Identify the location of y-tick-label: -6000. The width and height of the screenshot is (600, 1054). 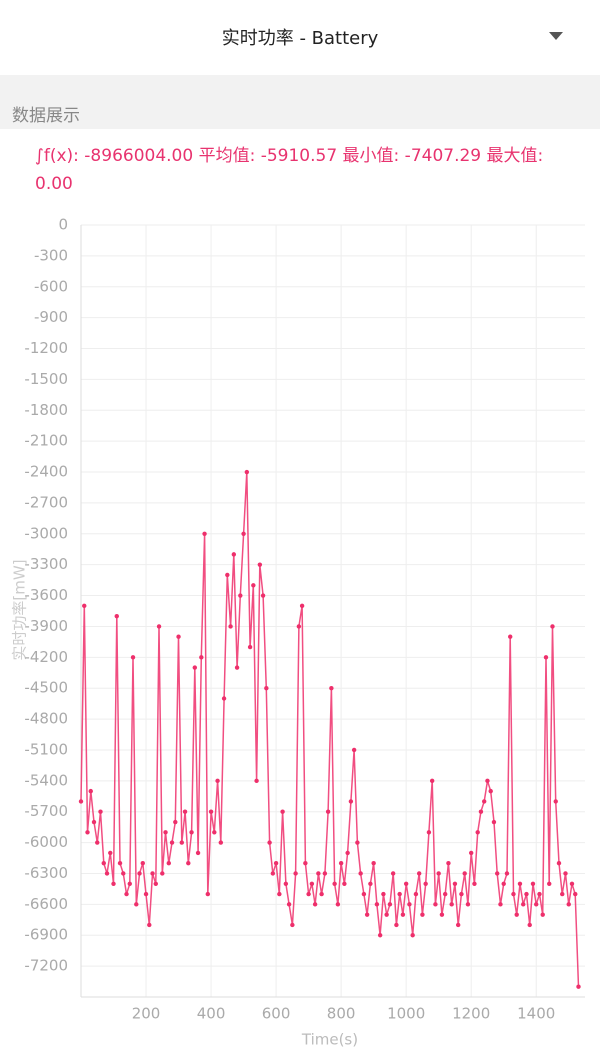
(46, 842).